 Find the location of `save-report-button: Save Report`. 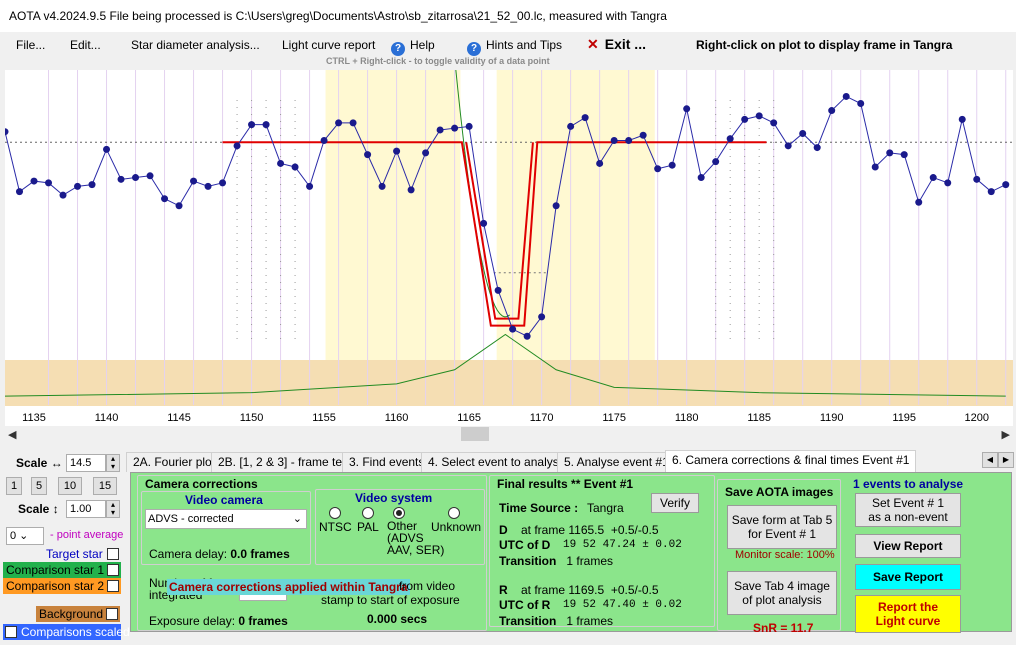

save-report-button: Save Report is located at coordinates (908, 577).